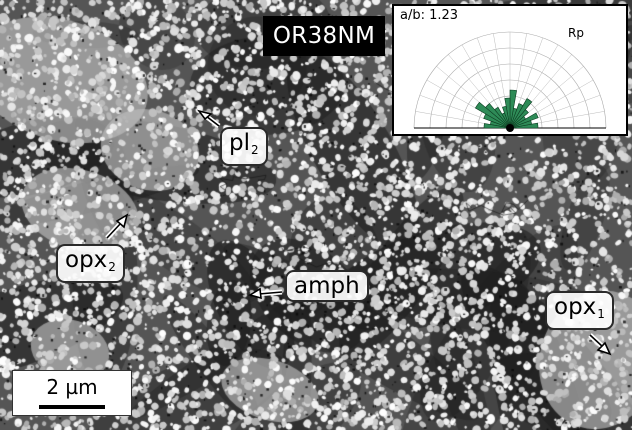 The height and width of the screenshot is (430, 632). I want to click on mineral-label-pl: pl2, so click(244, 146).